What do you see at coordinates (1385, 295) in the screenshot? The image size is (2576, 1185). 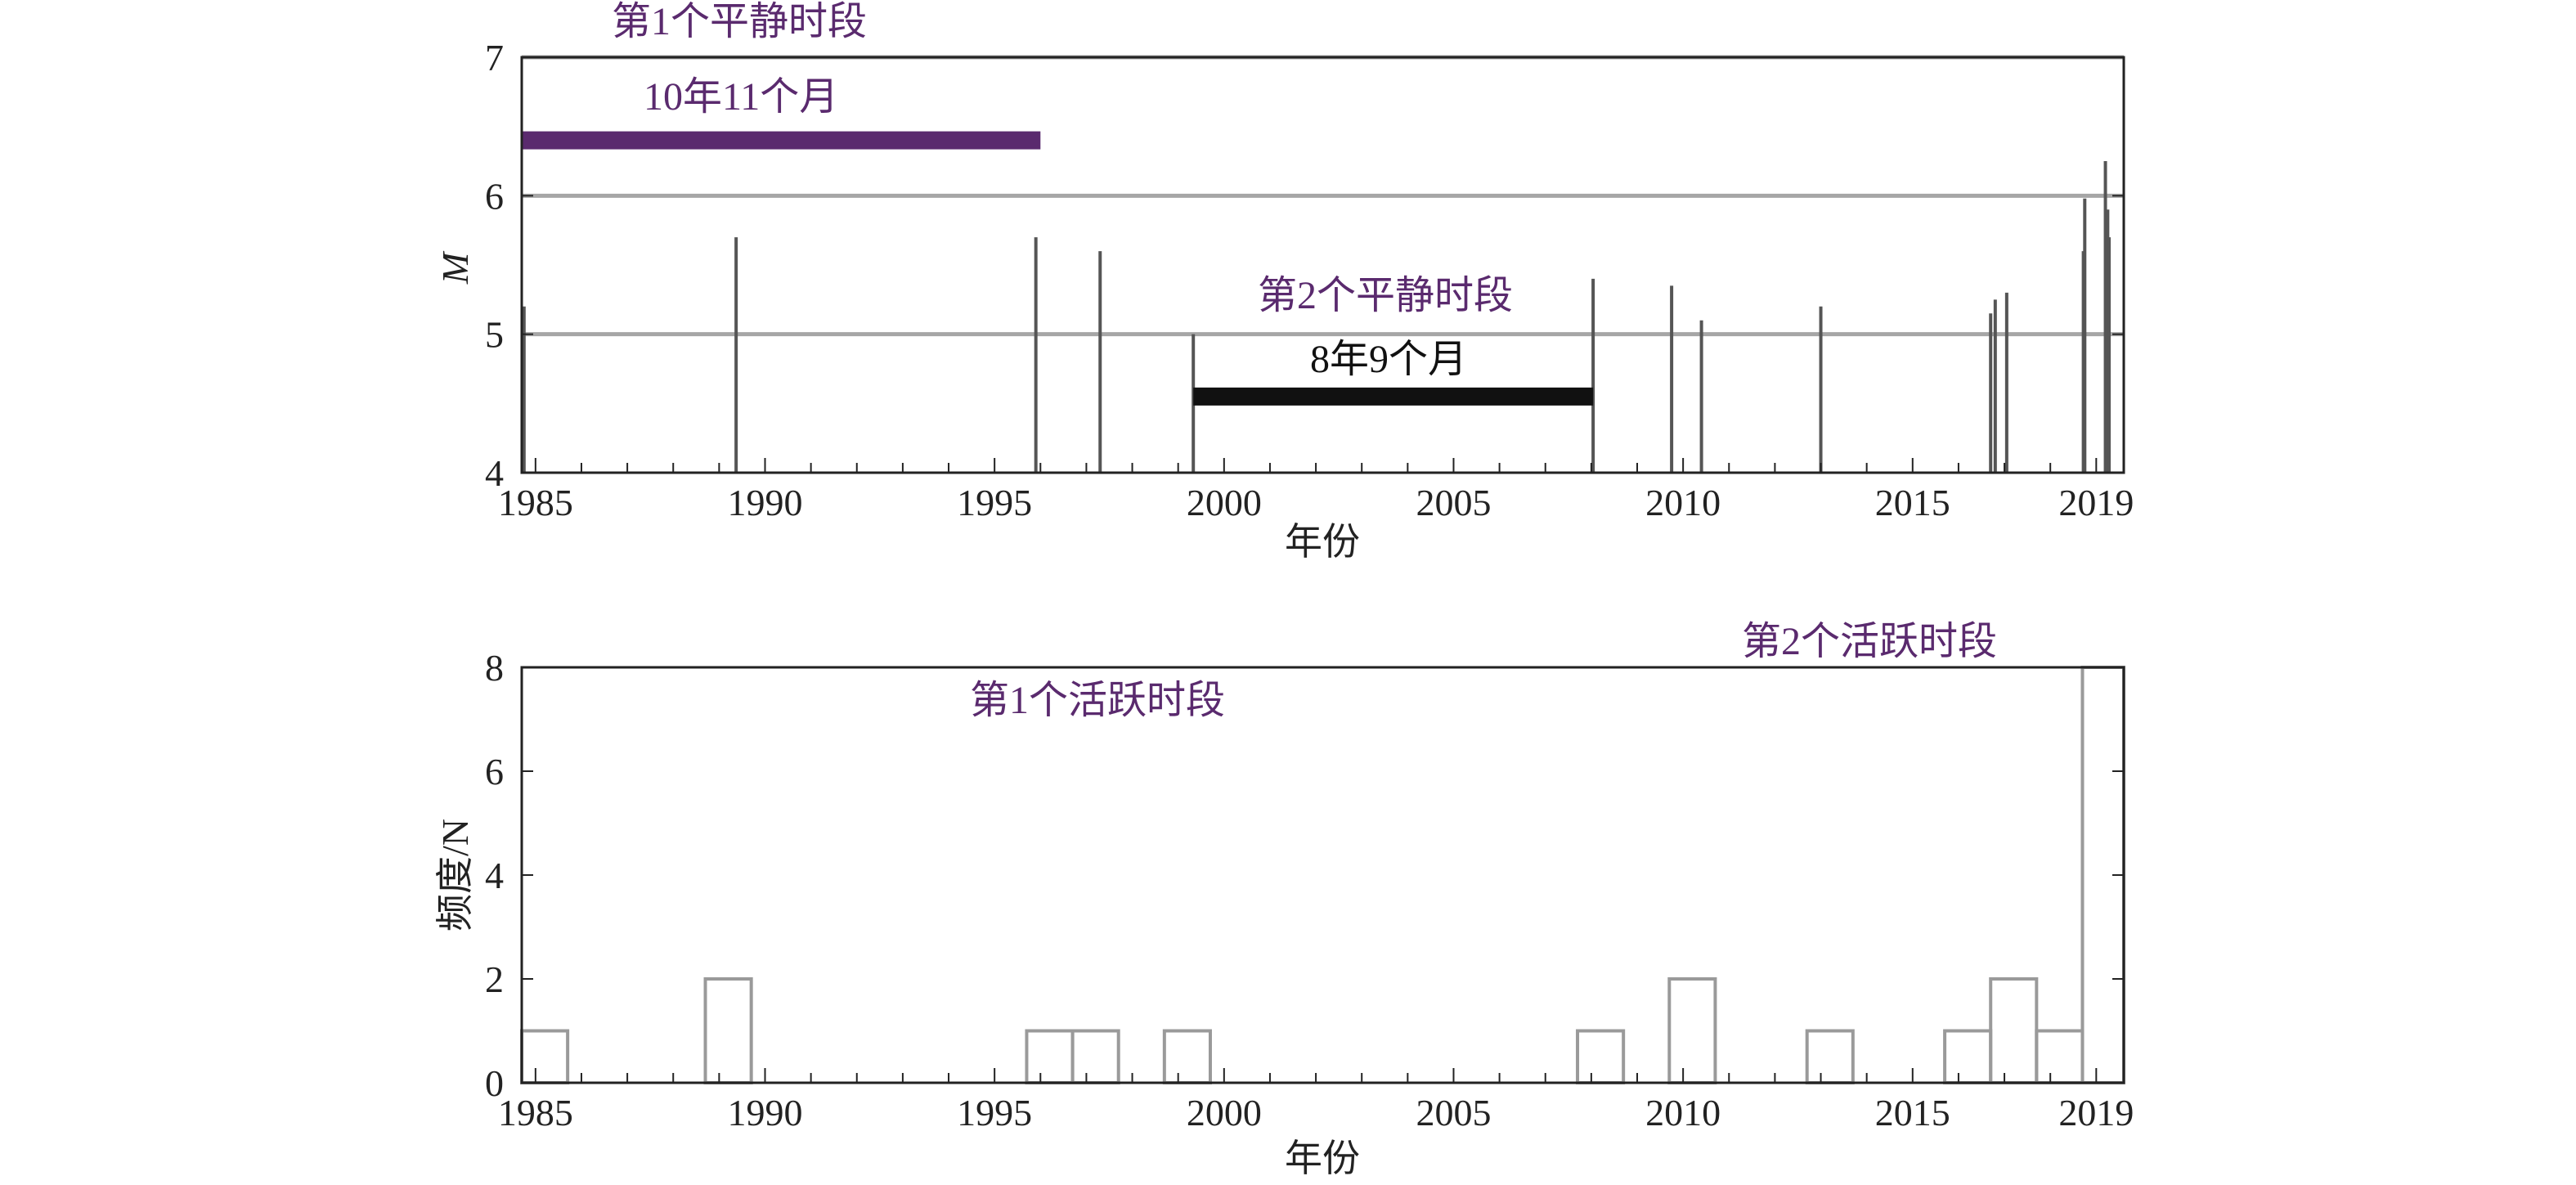 I see `annotation-quiet-period-2: 第2个平静时段` at bounding box center [1385, 295].